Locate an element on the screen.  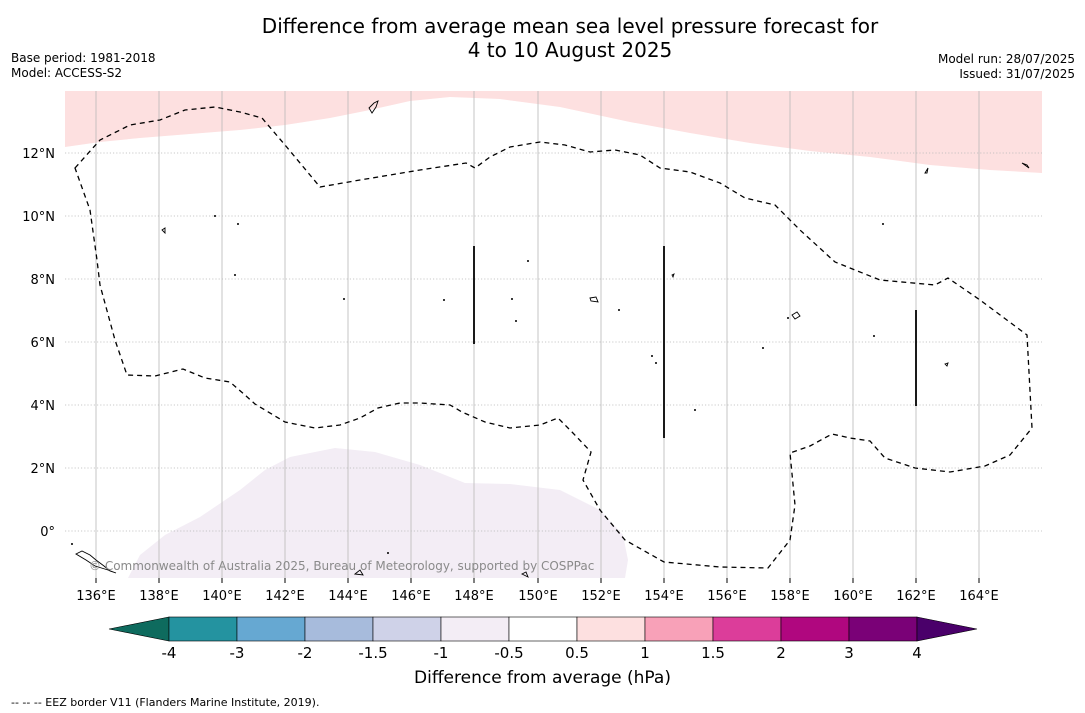
lon-tick-label: 148°E is located at coordinates (474, 596).